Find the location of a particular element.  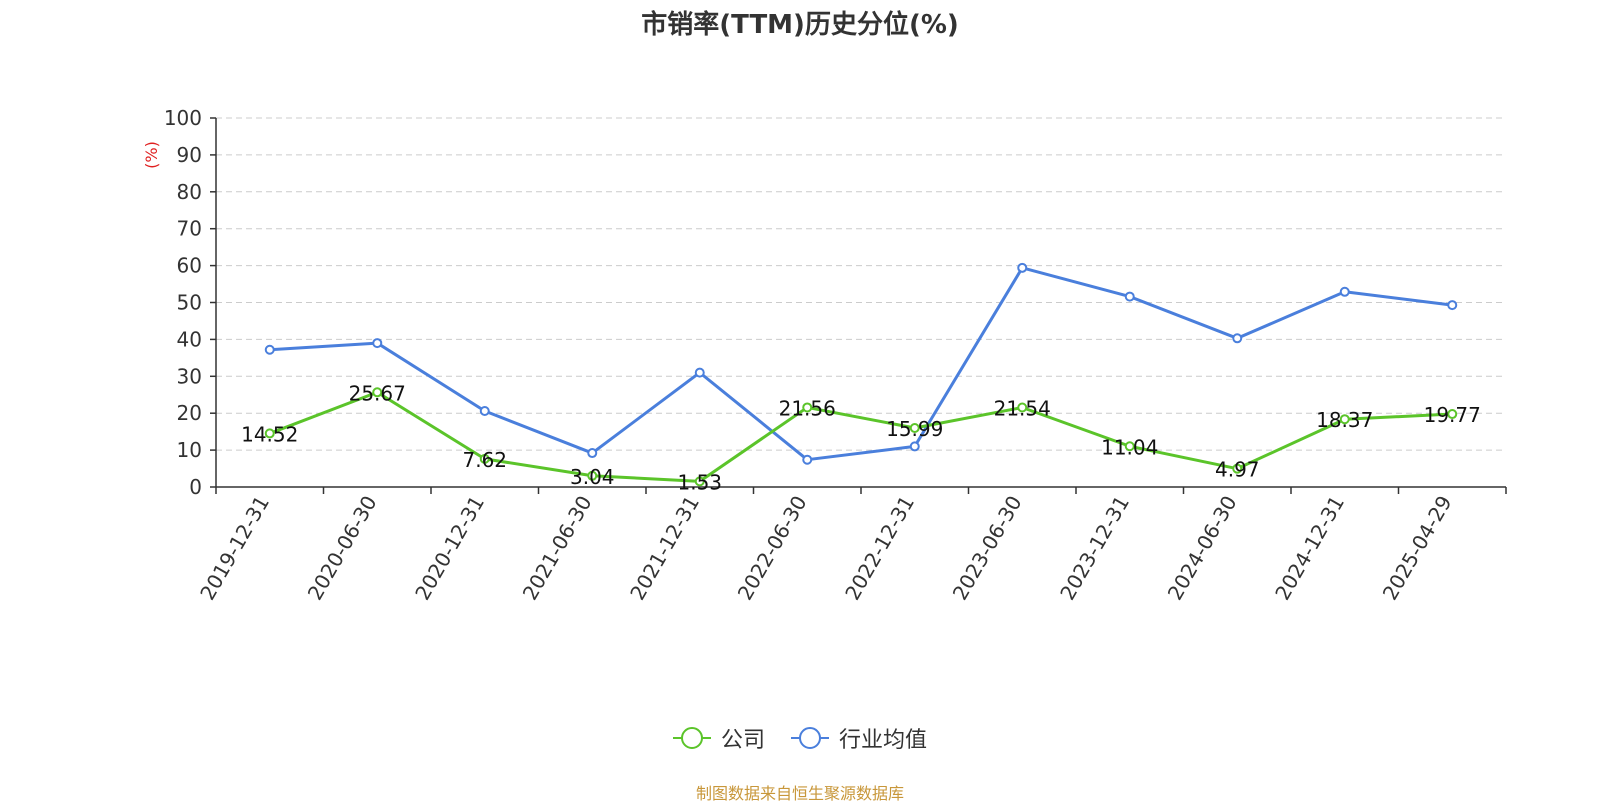

data-label: 1.53 is located at coordinates (699, 482).